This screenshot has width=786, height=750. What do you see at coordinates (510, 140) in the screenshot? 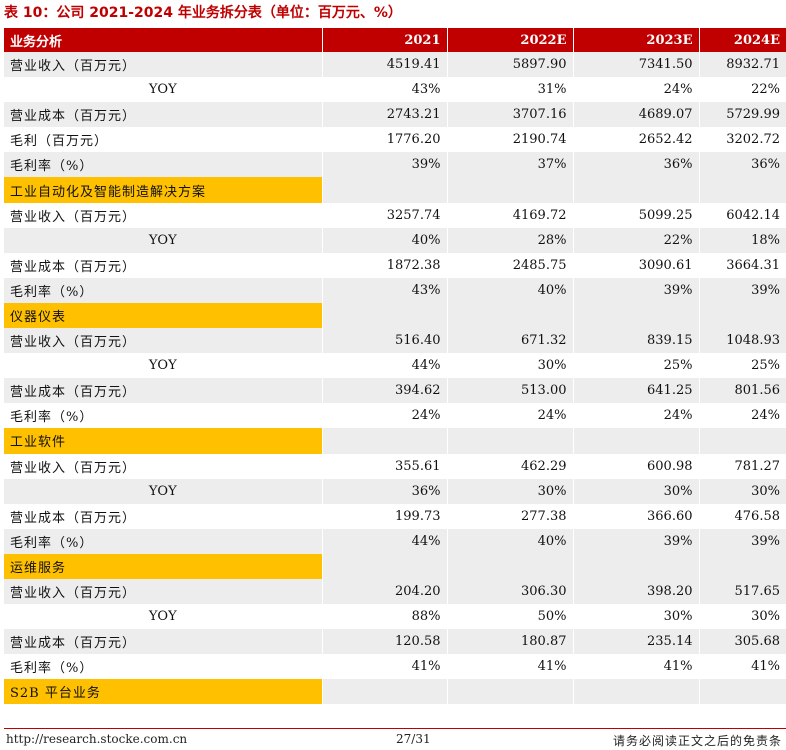
I see `value-cell: 2190.74` at bounding box center [510, 140].